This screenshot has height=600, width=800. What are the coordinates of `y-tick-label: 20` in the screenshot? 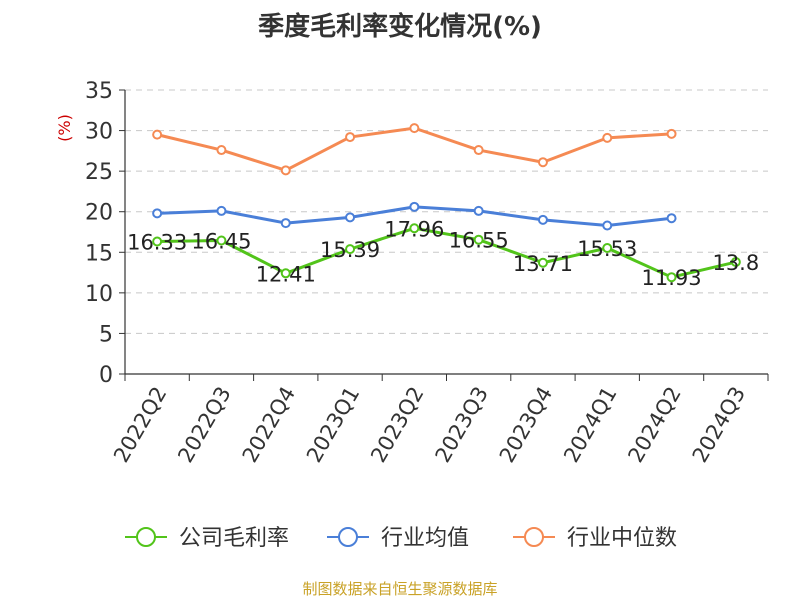 It's located at (99, 213).